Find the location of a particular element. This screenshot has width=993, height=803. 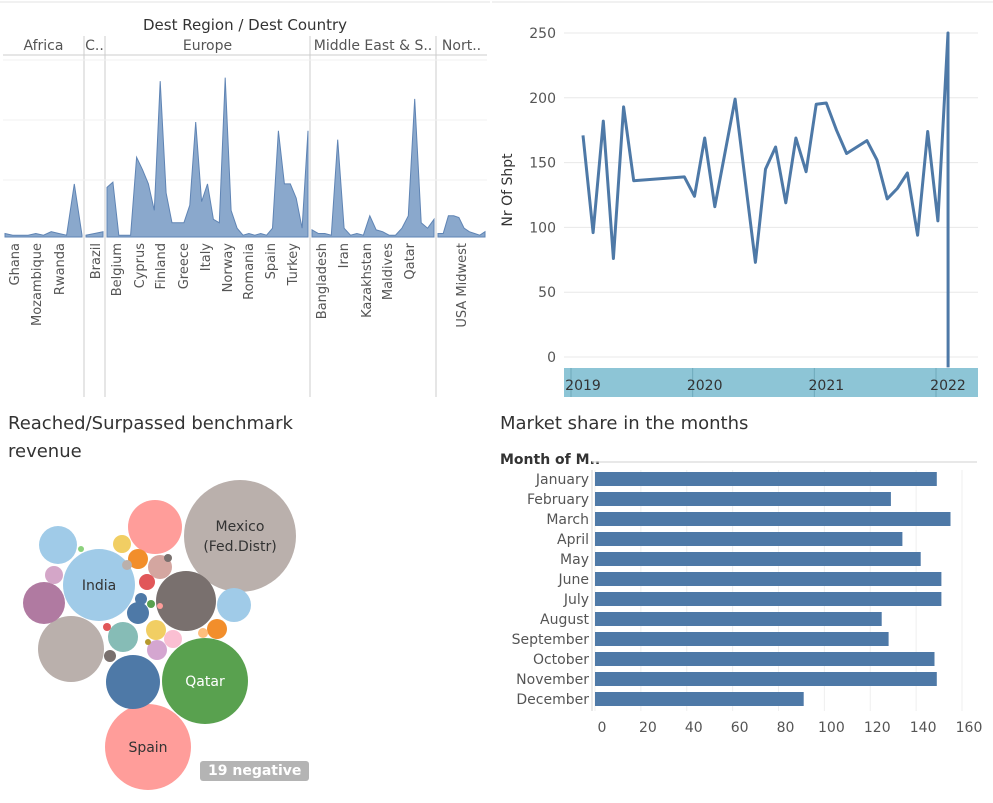

bar-june is located at coordinates (768, 579).